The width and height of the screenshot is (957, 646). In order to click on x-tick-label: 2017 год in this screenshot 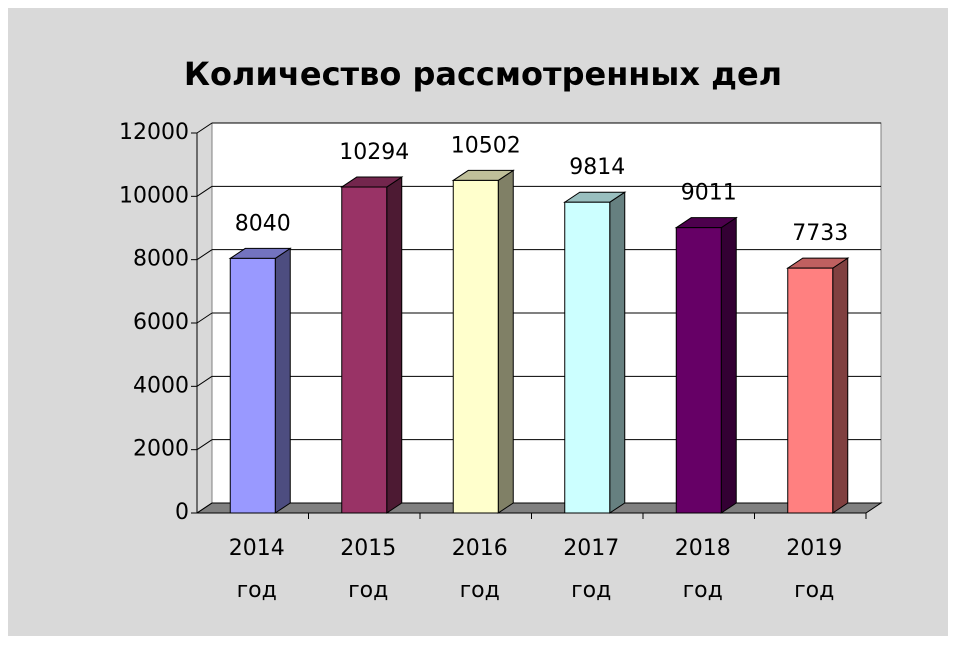, I will do `click(591, 569)`.